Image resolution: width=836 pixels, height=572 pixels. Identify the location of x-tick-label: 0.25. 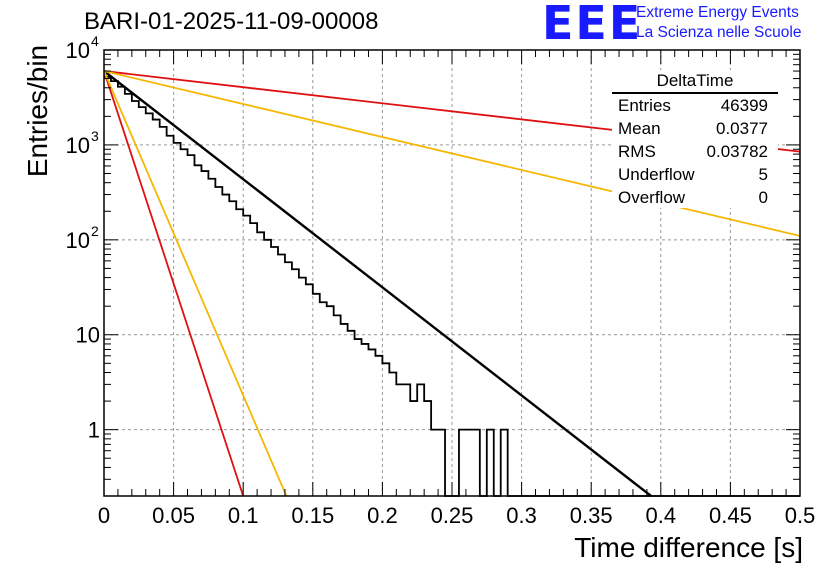
(452, 515).